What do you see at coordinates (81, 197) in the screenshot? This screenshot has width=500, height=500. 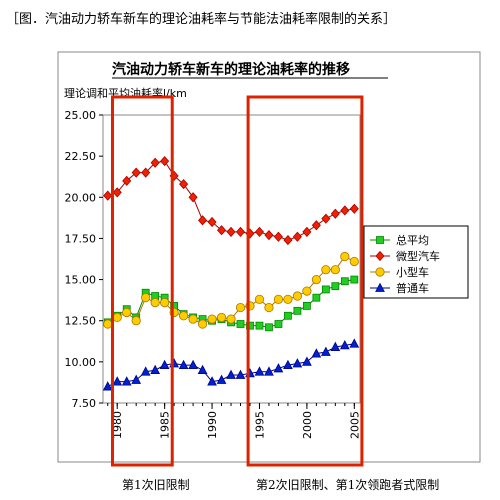 I see `y-tick-label: 20.00` at bounding box center [81, 197].